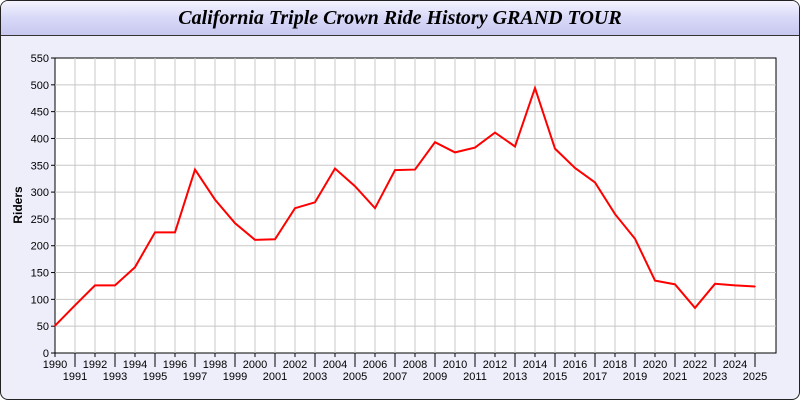 This screenshot has width=800, height=400. Describe the element at coordinates (375, 365) in the screenshot. I see `x-tick-label: 2006` at that location.